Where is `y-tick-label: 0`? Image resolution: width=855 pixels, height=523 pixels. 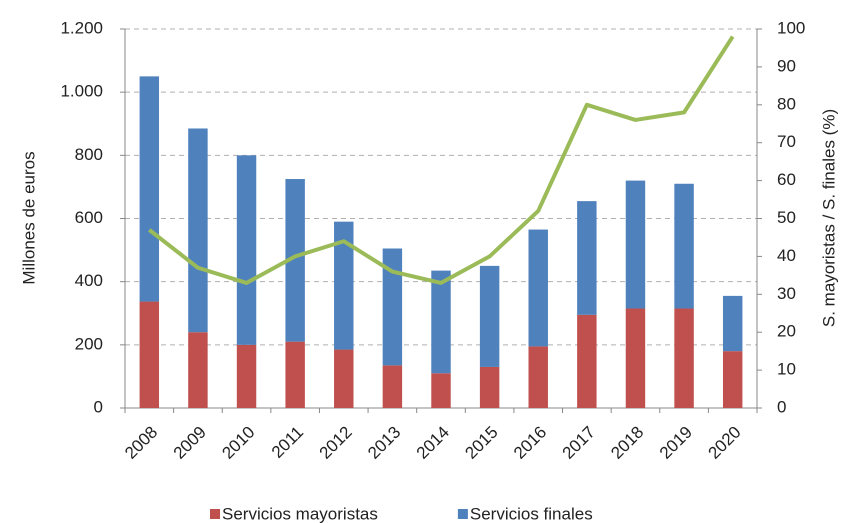 y-tick-label: 0 is located at coordinates (98, 406).